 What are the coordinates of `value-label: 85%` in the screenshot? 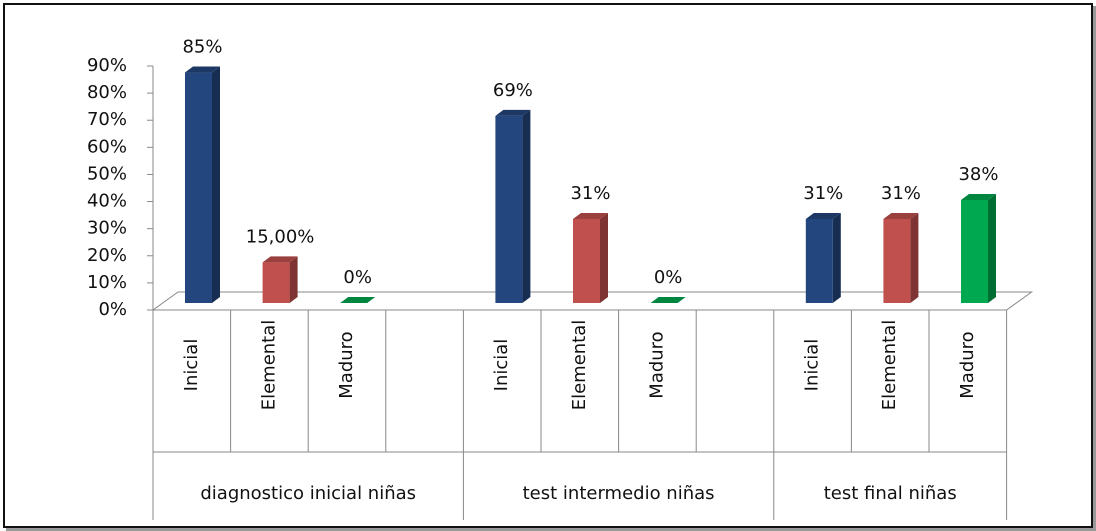 It's located at (202, 47).